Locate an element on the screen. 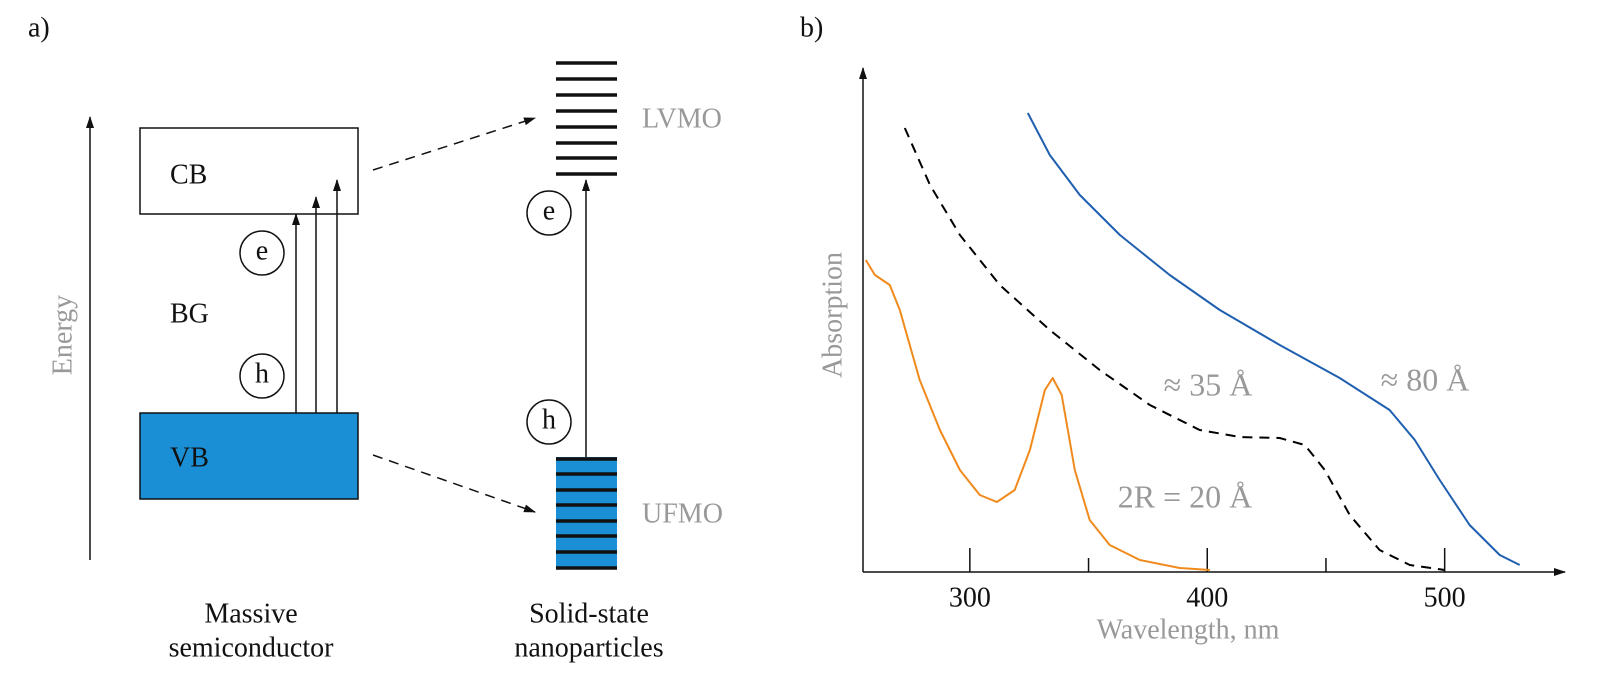 This screenshot has height=693, width=1608. x-tick-label: 500 is located at coordinates (1445, 597).